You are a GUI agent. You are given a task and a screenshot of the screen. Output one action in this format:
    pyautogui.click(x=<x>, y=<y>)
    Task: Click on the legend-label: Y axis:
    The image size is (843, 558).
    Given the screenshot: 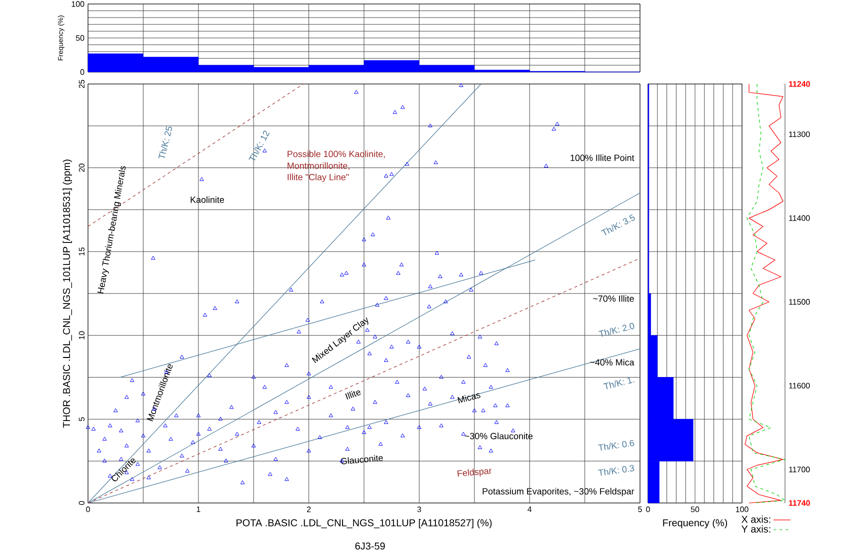 What is the action you would take?
    pyautogui.click(x=755, y=529)
    